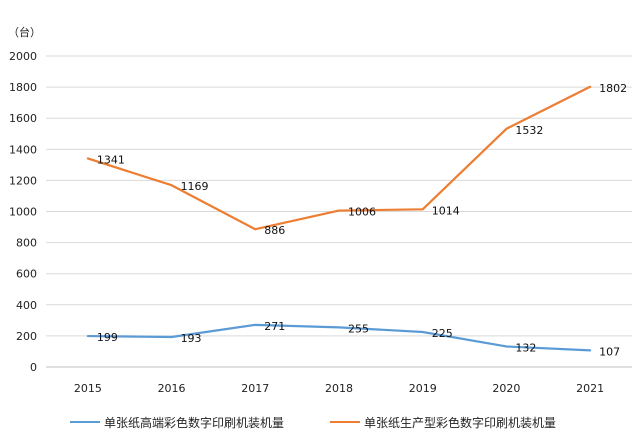 The height and width of the screenshot is (440, 641). I want to click on data-label: 132, so click(525, 347).